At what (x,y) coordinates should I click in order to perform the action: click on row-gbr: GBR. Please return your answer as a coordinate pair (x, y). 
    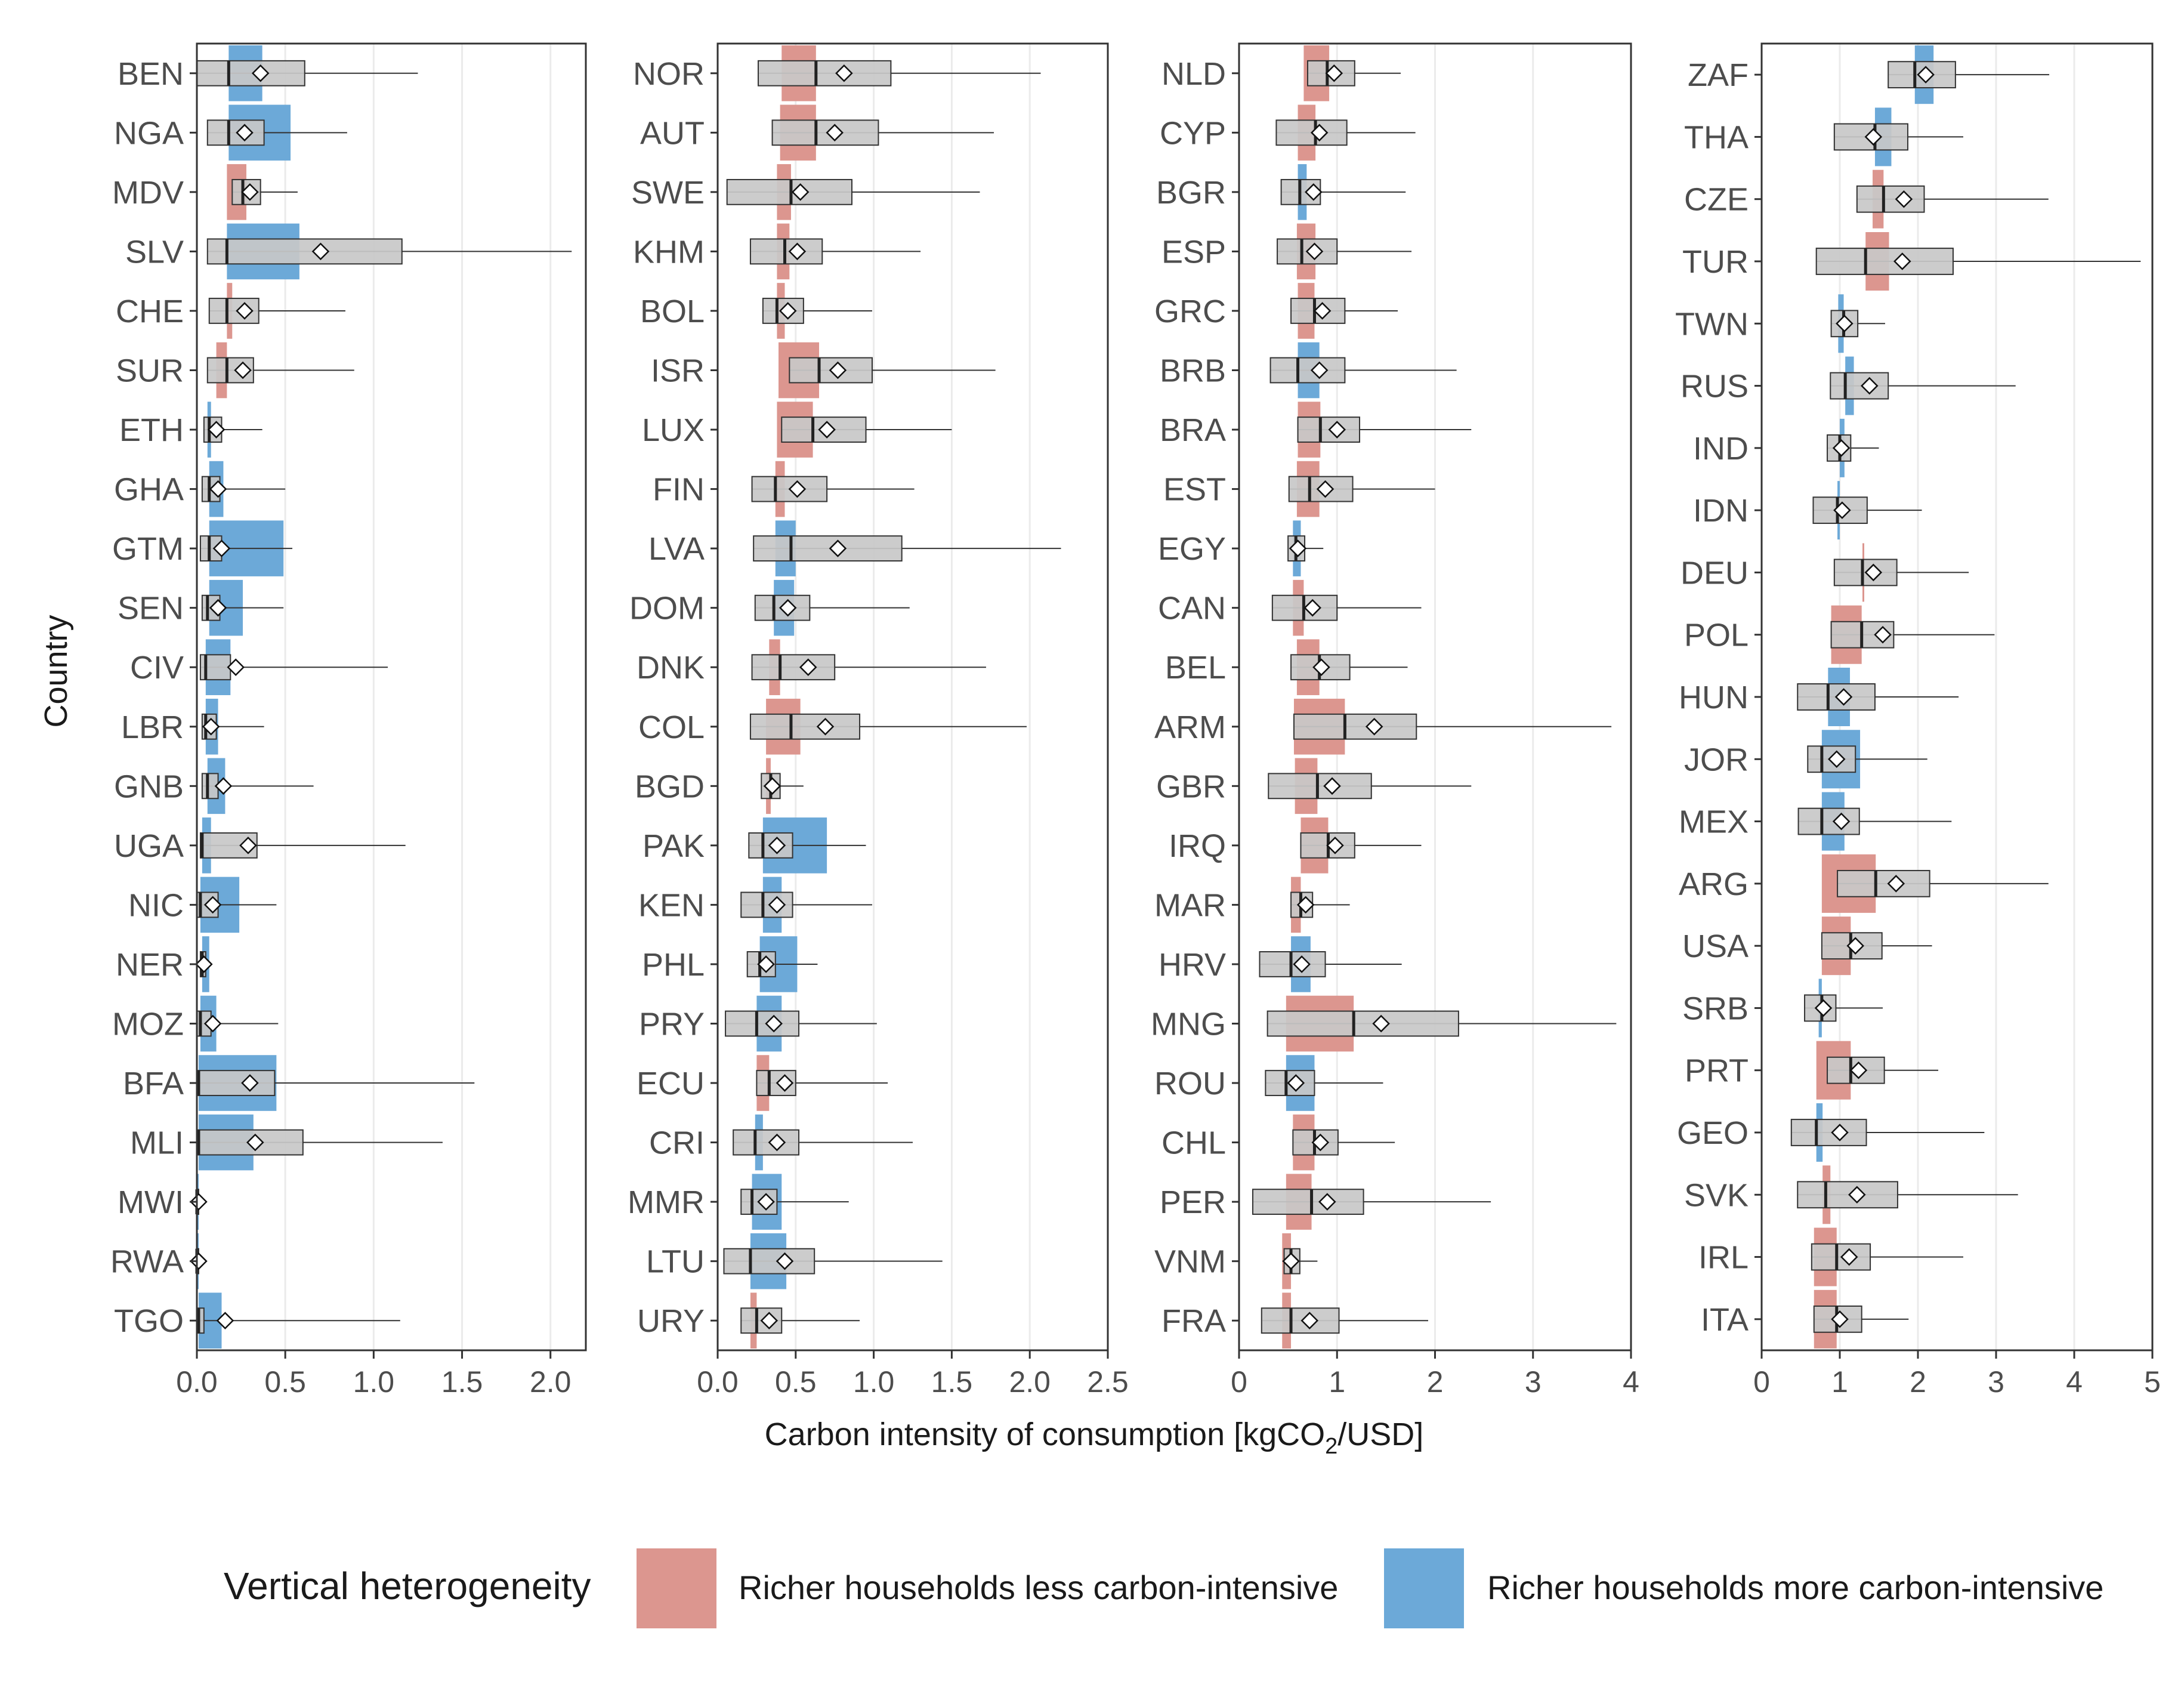
    Looking at the image, I should click on (1314, 786).